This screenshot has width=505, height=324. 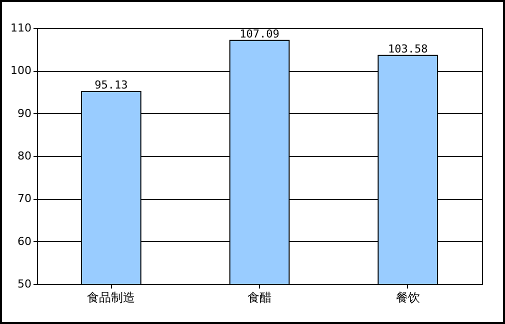 What do you see at coordinates (25, 113) in the screenshot?
I see `y-tick-label: 90` at bounding box center [25, 113].